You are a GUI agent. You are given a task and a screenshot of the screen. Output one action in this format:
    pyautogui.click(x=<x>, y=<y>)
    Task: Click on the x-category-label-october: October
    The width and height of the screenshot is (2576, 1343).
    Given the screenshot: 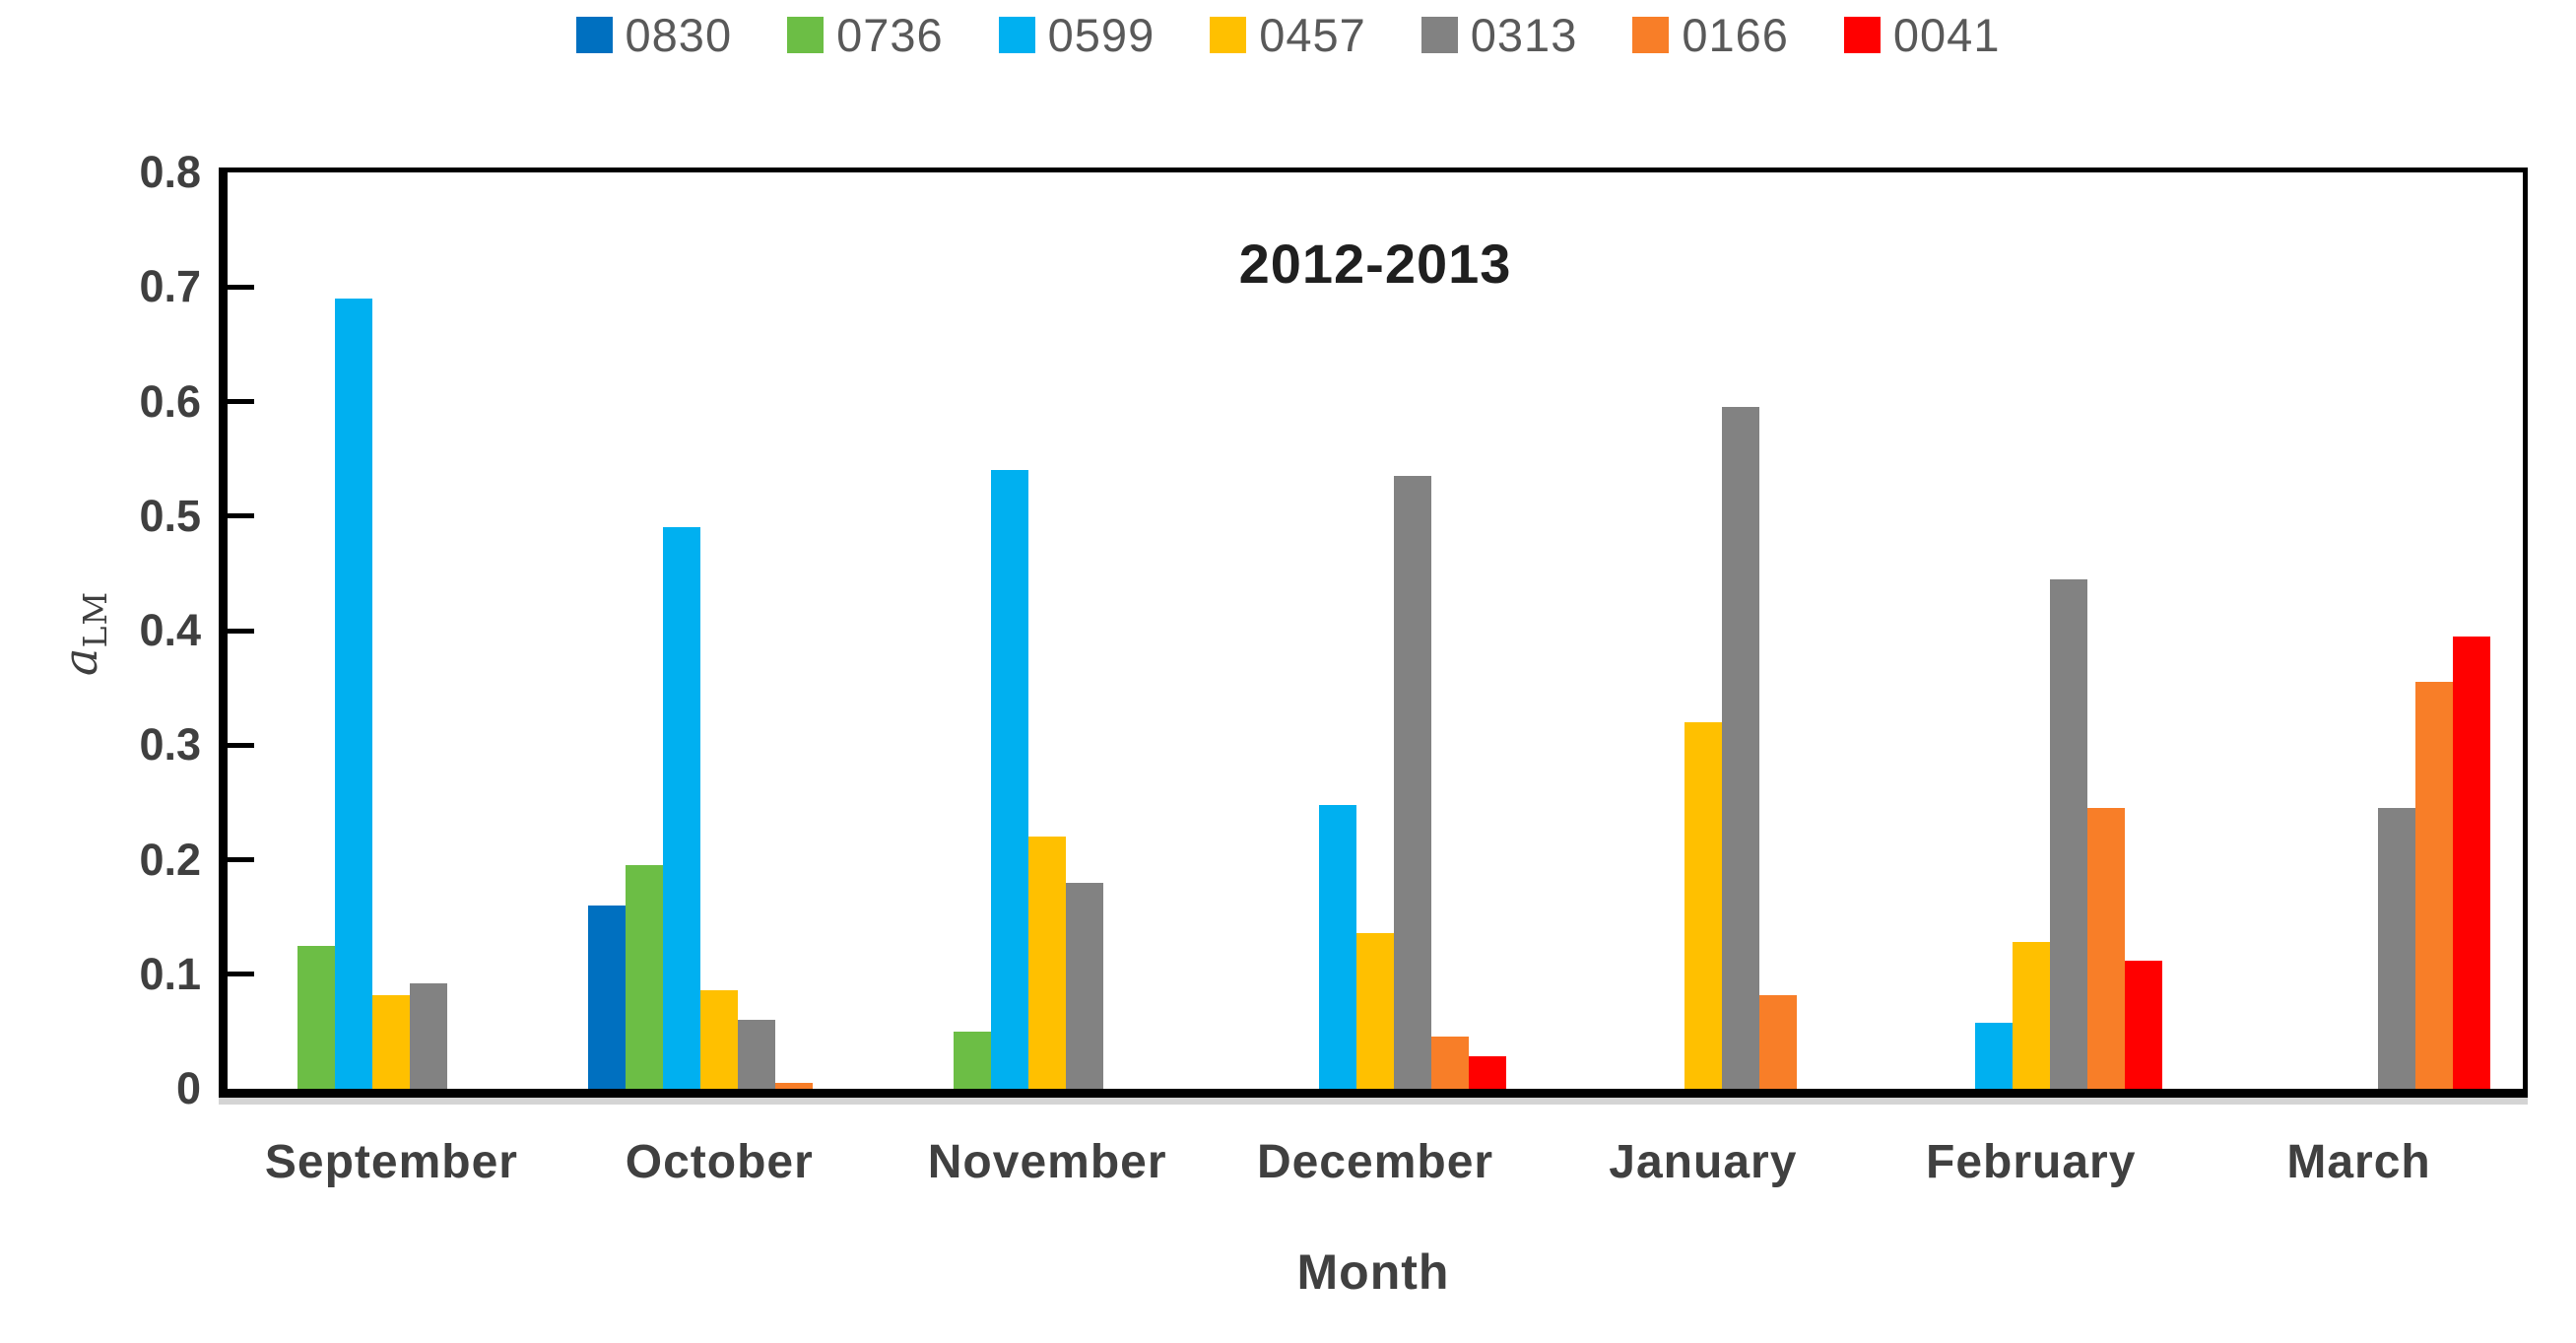 What is the action you would take?
    pyautogui.click(x=720, y=1162)
    